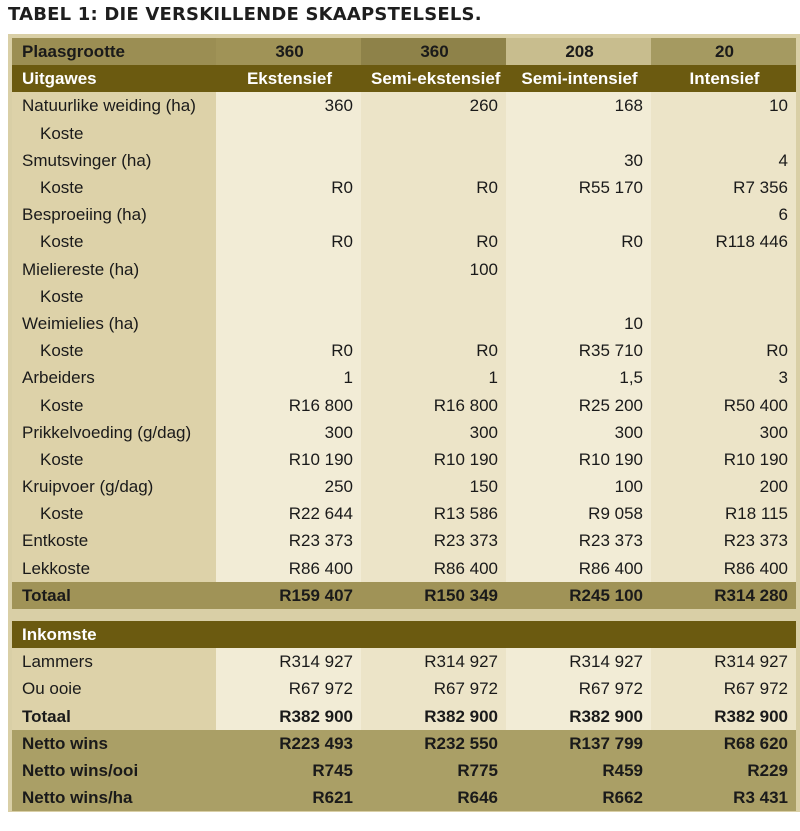 Image resolution: width=800 pixels, height=831 pixels. I want to click on table-cell: R159 407, so click(288, 595).